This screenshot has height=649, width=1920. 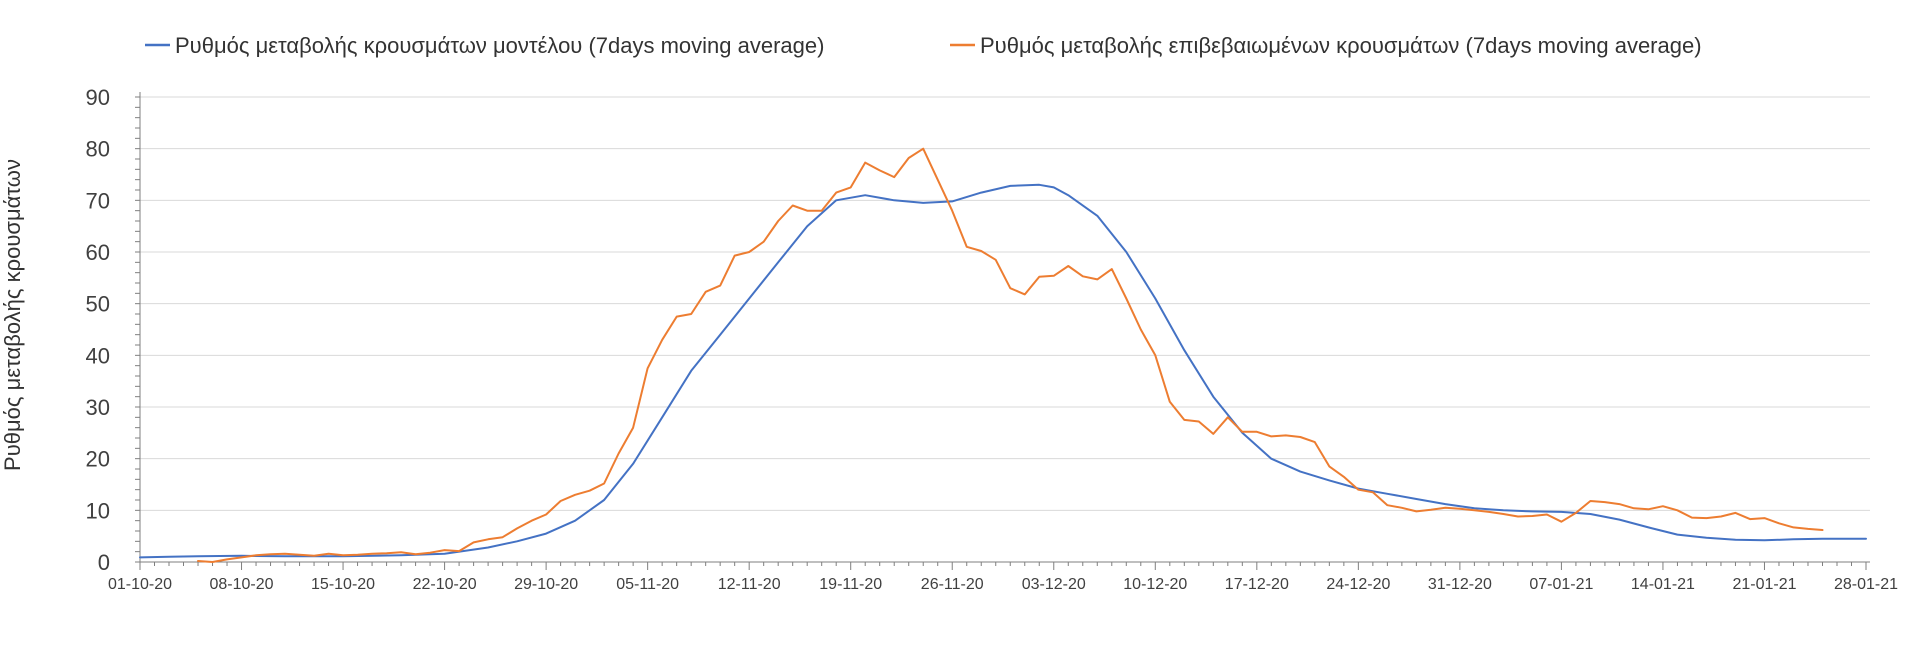 I want to click on x-tick-label: 03-12-20, so click(x=1054, y=584).